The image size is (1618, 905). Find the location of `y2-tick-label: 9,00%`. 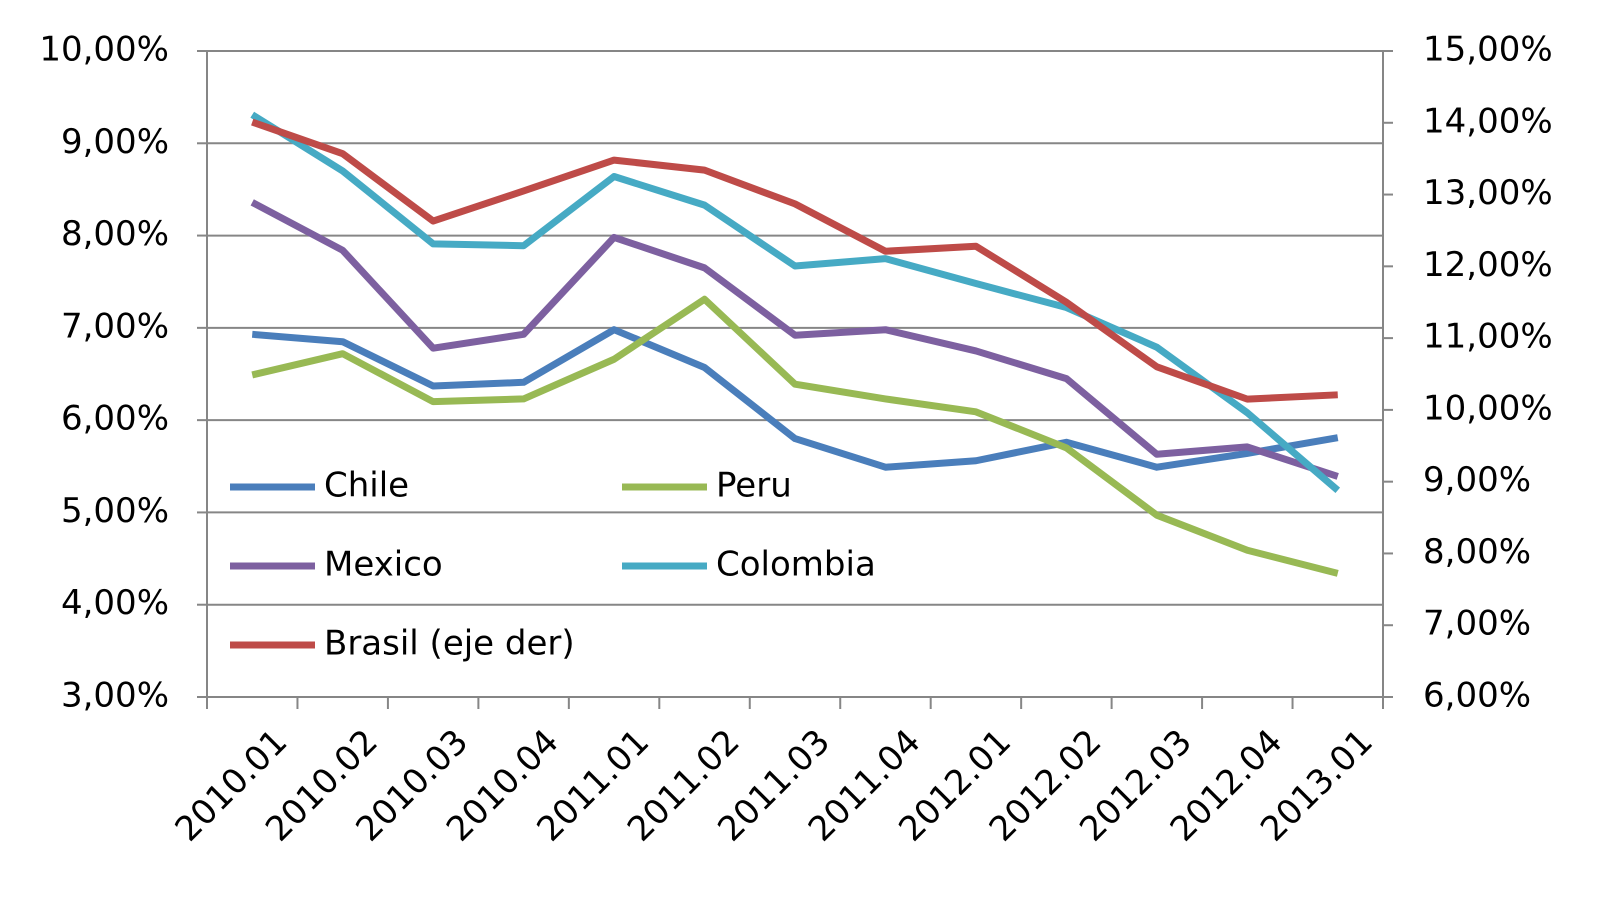

y2-tick-label: 9,00% is located at coordinates (1477, 480).